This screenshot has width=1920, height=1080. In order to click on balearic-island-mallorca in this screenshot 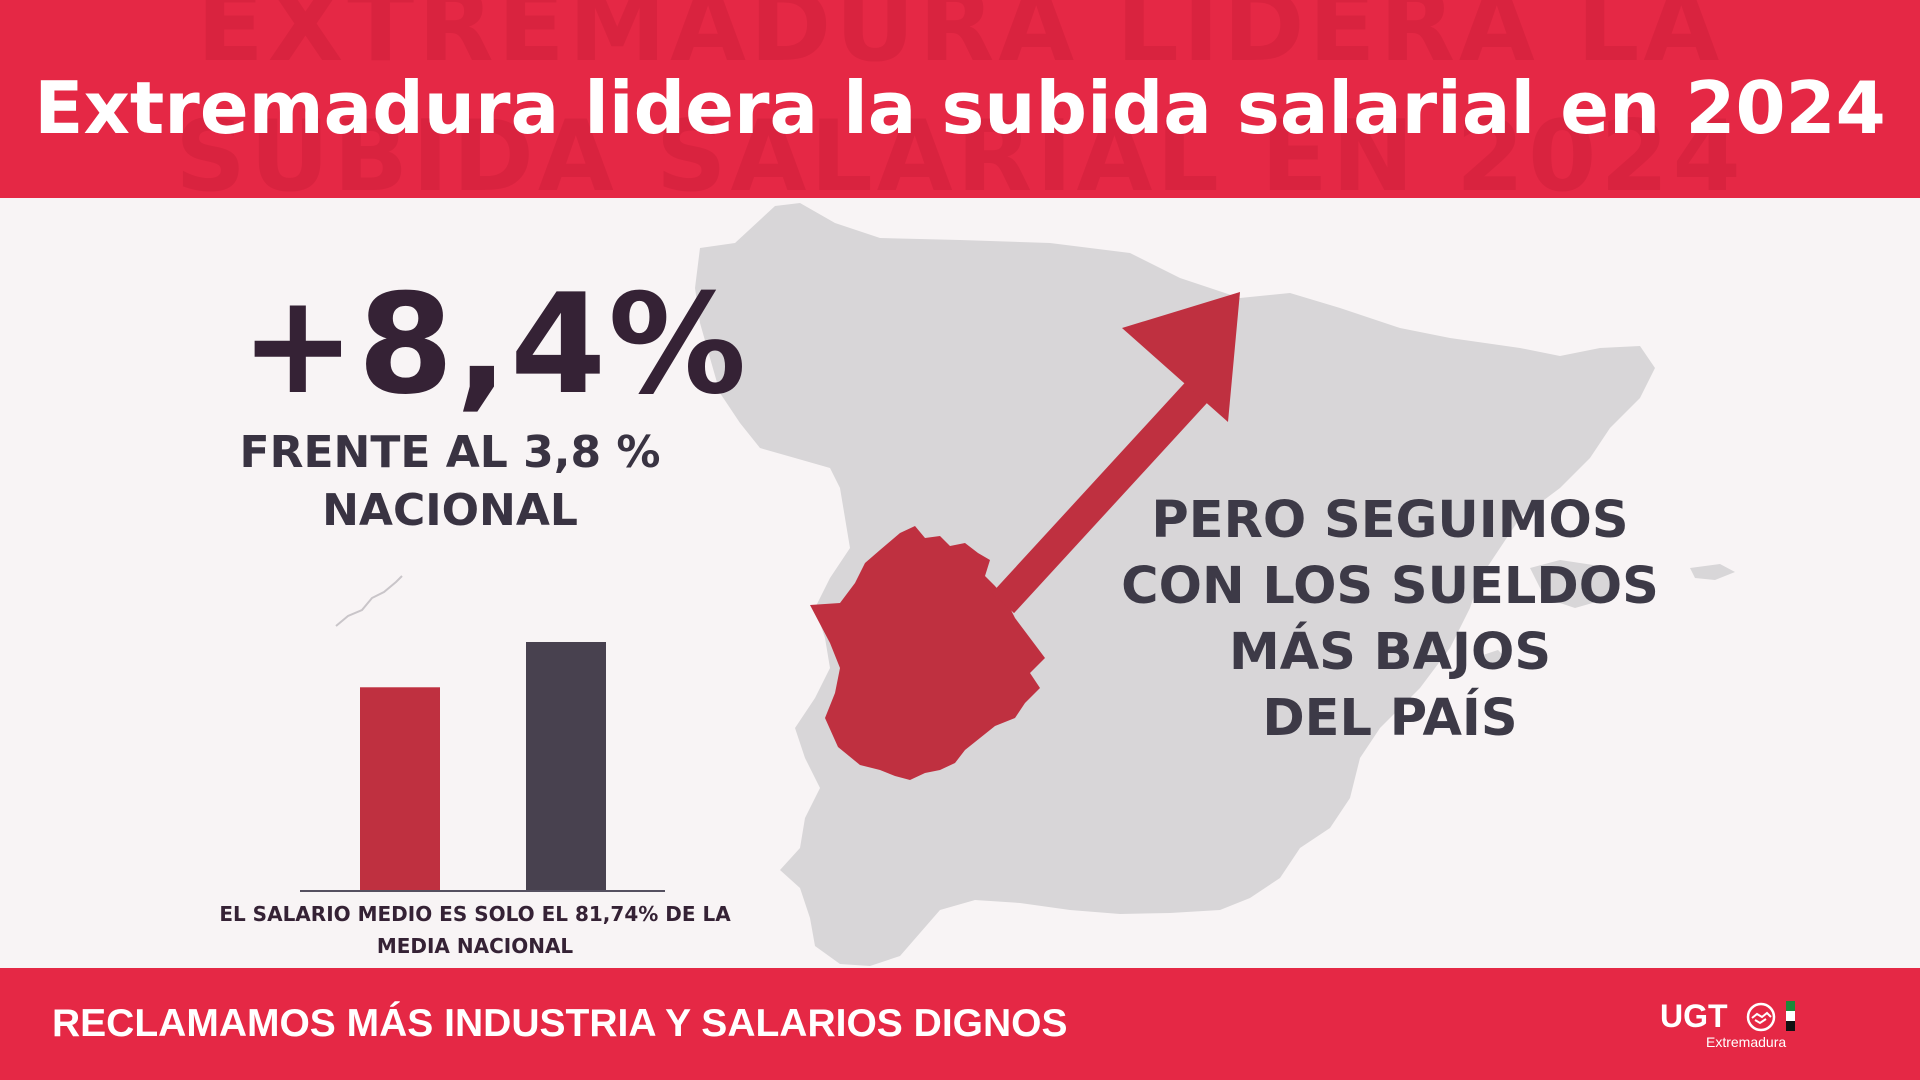, I will do `click(1575, 584)`.